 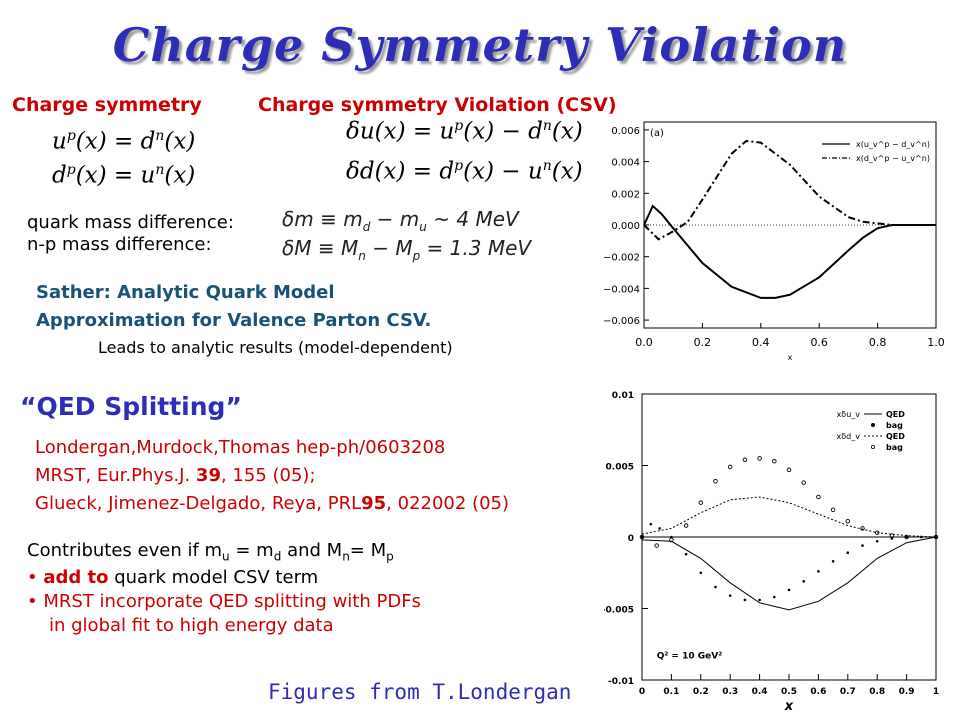 What do you see at coordinates (625, 226) in the screenshot?
I see `chart1-ytick-label: 0.000` at bounding box center [625, 226].